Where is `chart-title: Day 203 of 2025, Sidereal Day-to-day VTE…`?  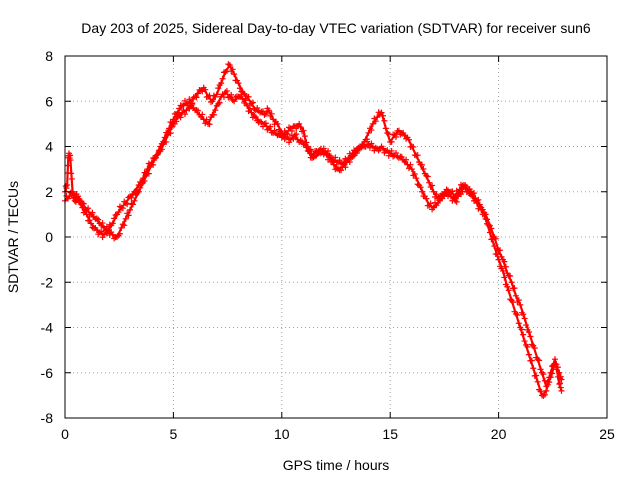 chart-title: Day 203 of 2025, Sidereal Day-to-day VTE… is located at coordinates (336, 28).